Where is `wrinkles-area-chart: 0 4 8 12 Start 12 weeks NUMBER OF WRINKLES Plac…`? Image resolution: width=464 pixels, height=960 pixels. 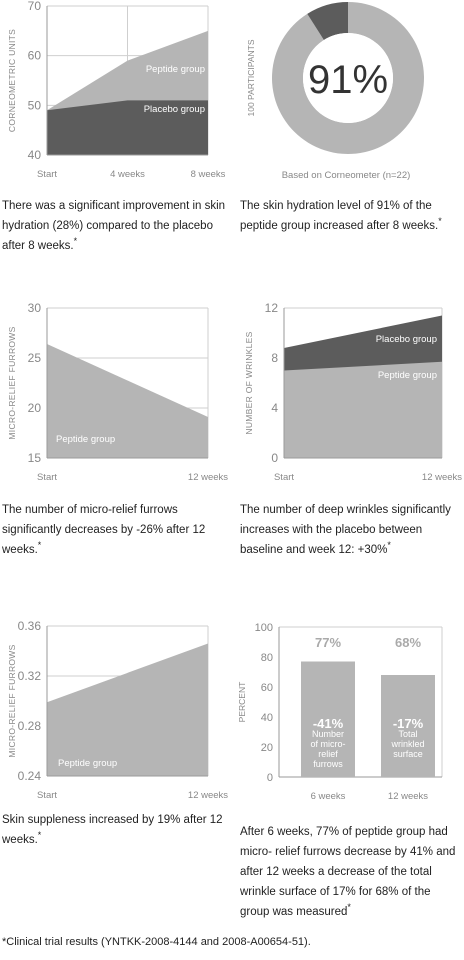 wrinkles-area-chart: 0 4 8 12 Start 12 weeks NUMBER OF WRINKLES Plac… is located at coordinates (348, 395).